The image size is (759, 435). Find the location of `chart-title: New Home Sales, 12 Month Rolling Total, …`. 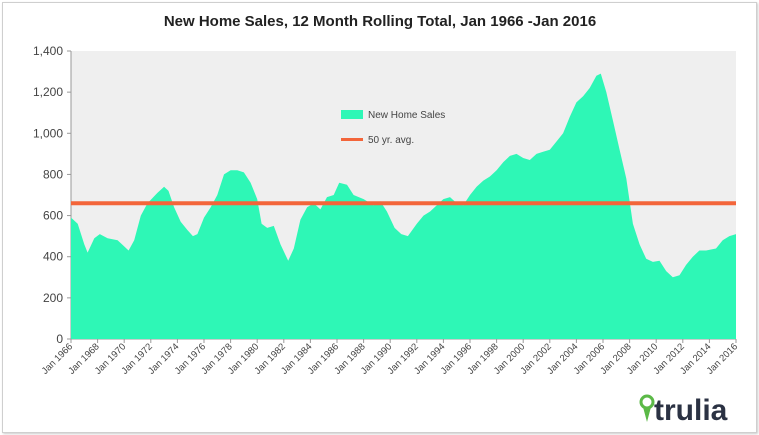

chart-title: New Home Sales, 12 Month Rolling Total, … is located at coordinates (380, 21).